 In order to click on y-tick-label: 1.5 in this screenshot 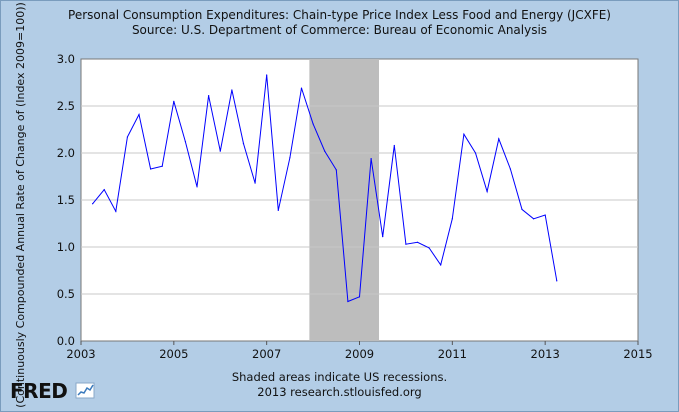, I will do `click(66, 200)`.